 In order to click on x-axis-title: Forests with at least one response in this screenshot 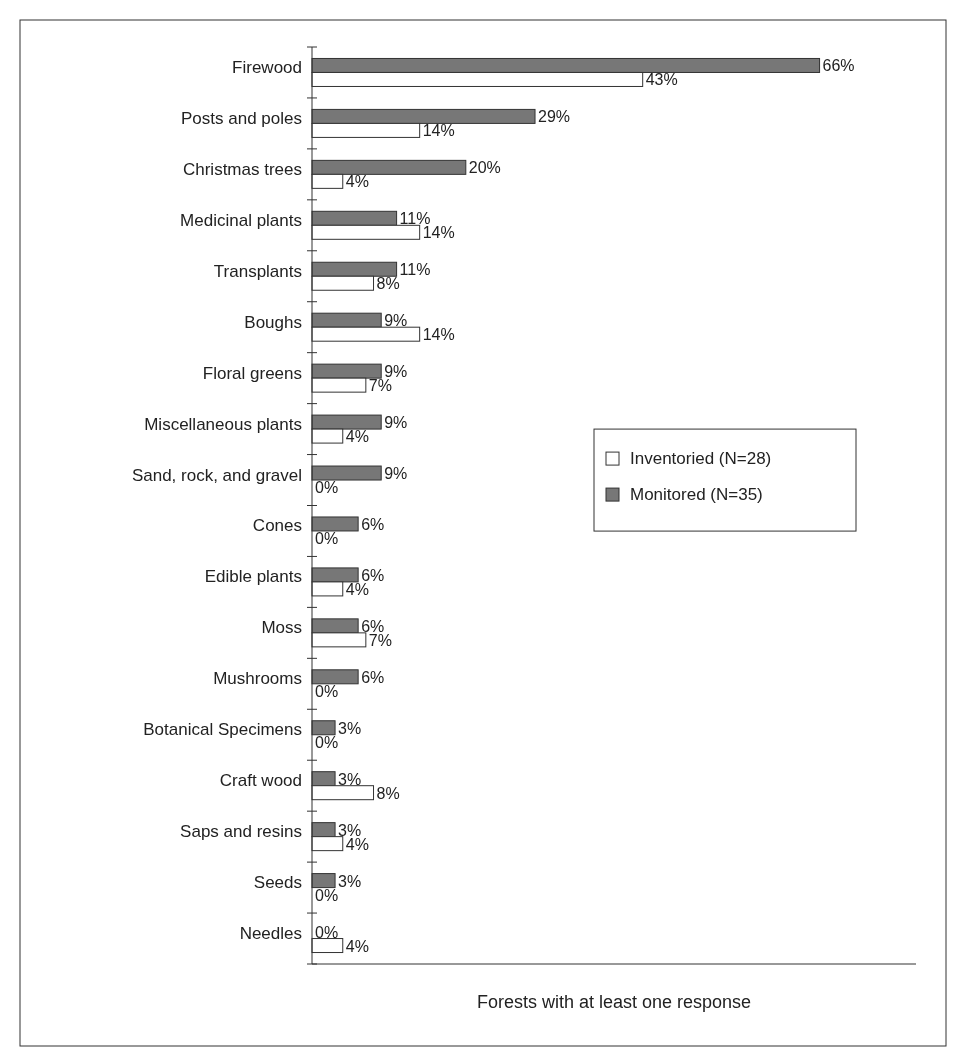, I will do `click(614, 1002)`.